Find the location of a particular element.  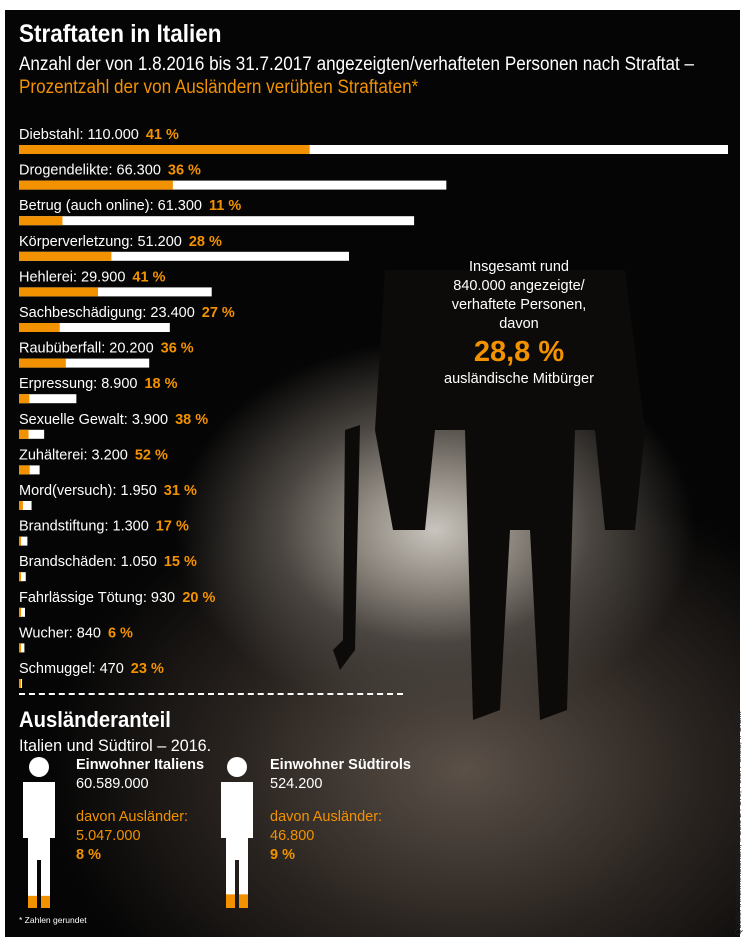

total-line-3: verhaftete Personen, is located at coordinates (519, 305).